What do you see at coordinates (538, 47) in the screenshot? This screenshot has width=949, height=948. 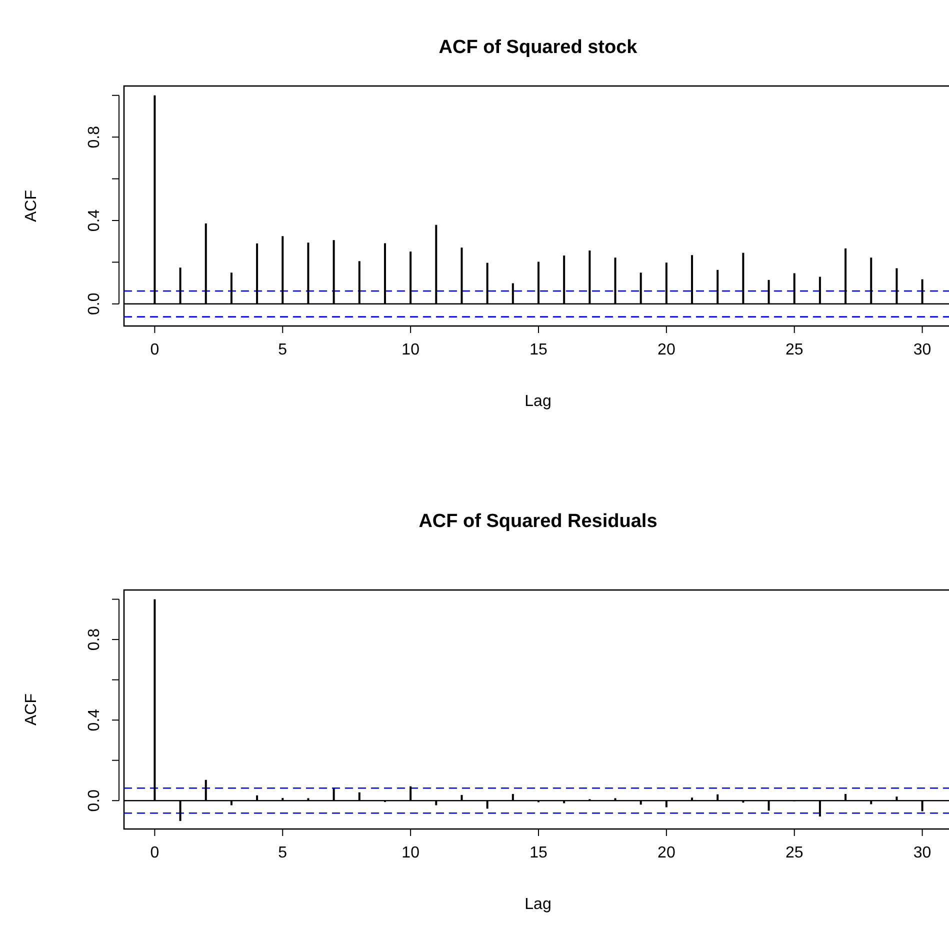 I see `chart-title: ACF of Squared stock` at bounding box center [538, 47].